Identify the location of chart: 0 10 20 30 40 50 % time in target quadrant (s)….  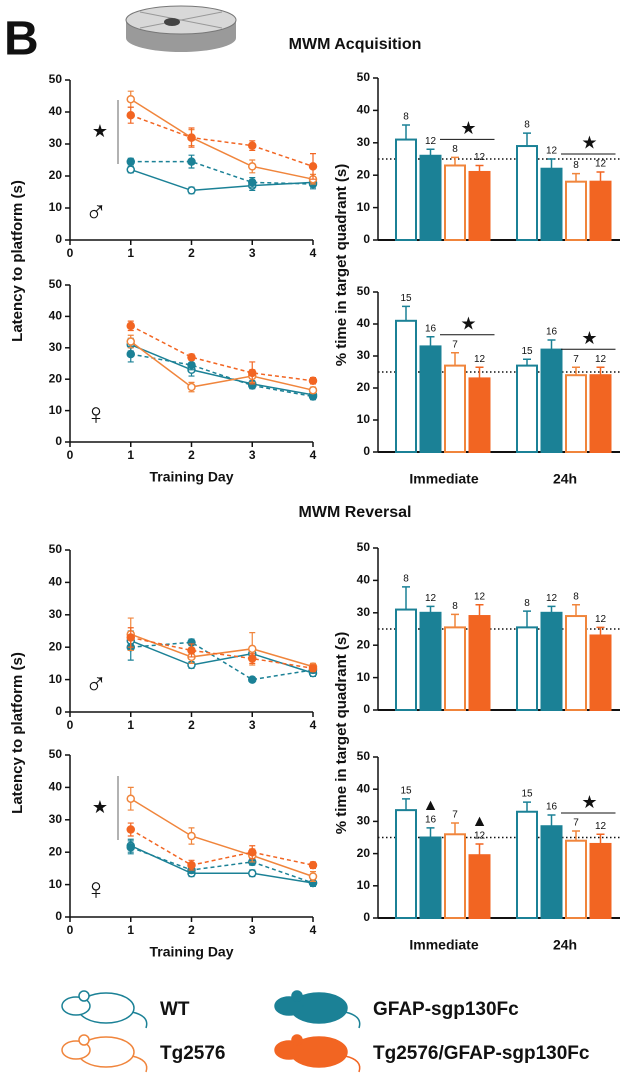
(476, 218).